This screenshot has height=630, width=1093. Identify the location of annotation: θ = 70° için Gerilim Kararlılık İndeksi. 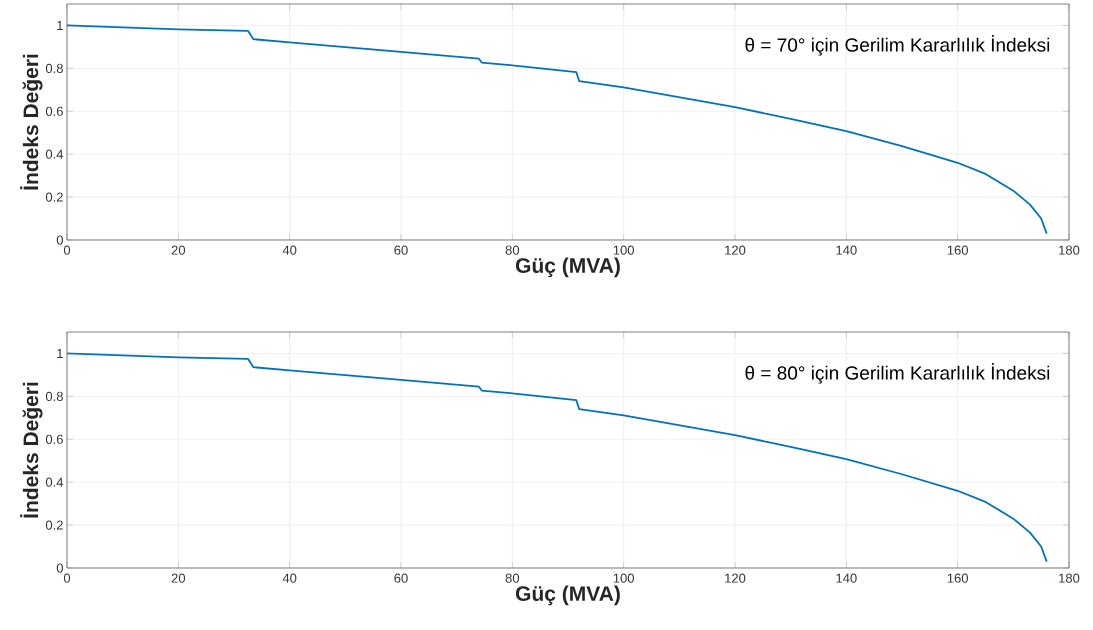
(897, 45).